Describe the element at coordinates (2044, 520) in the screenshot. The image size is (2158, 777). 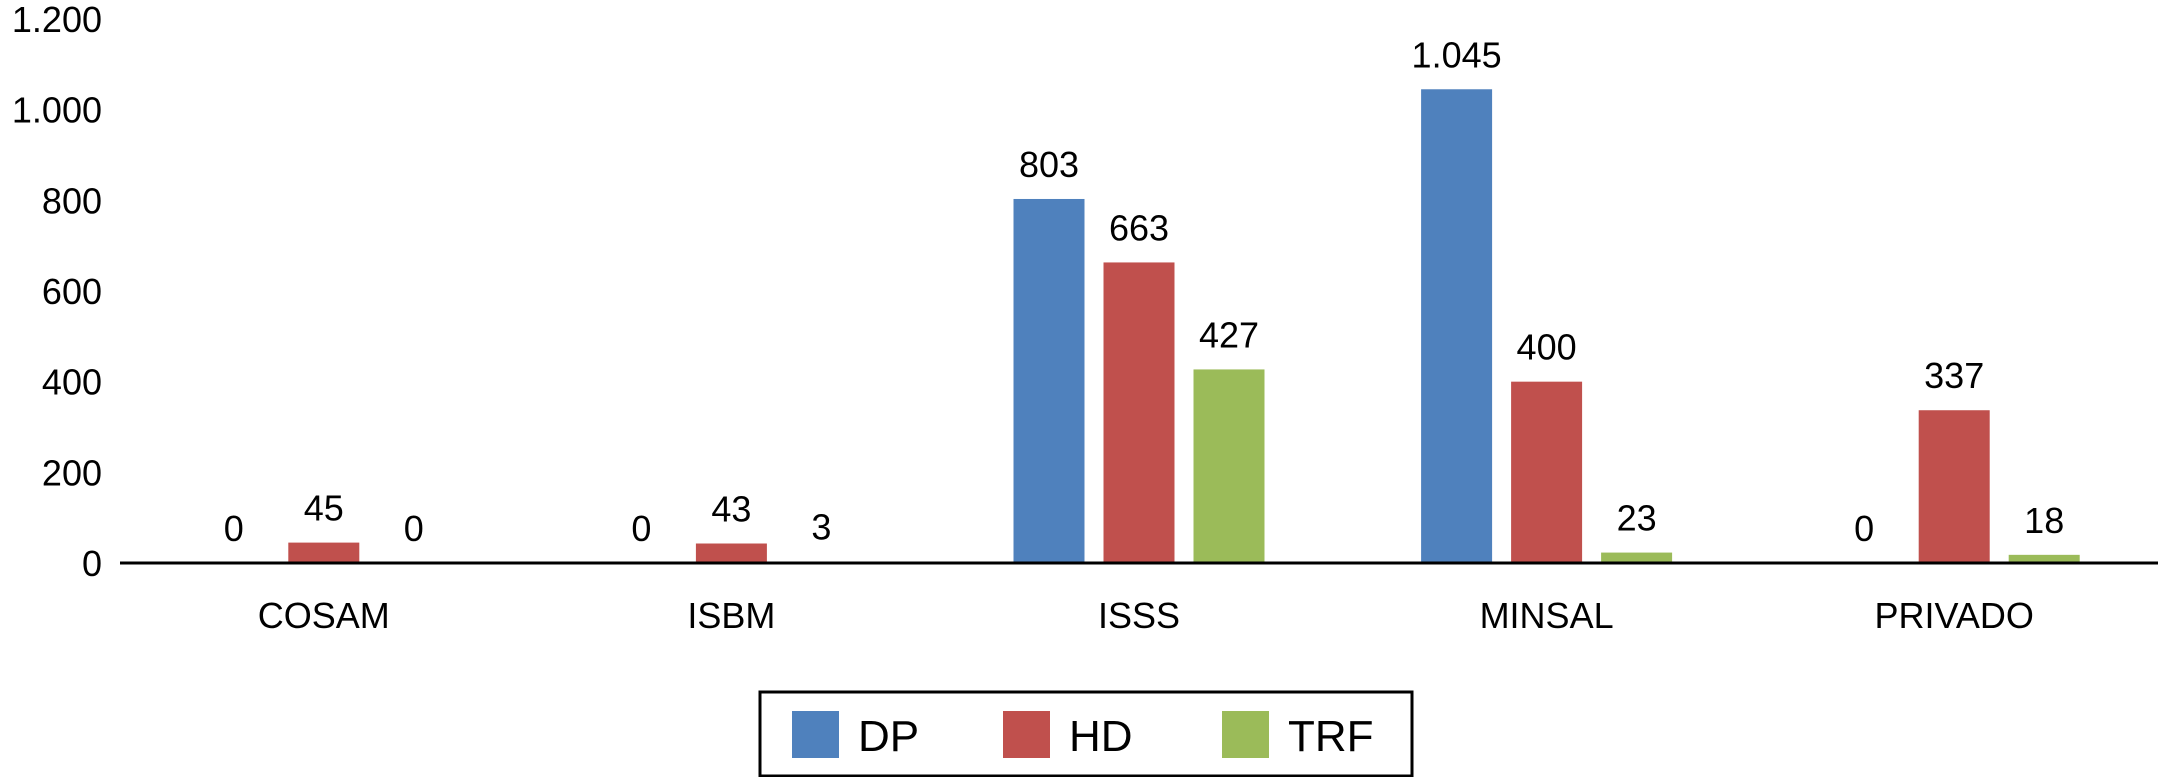
I see `data-label: 18` at that location.